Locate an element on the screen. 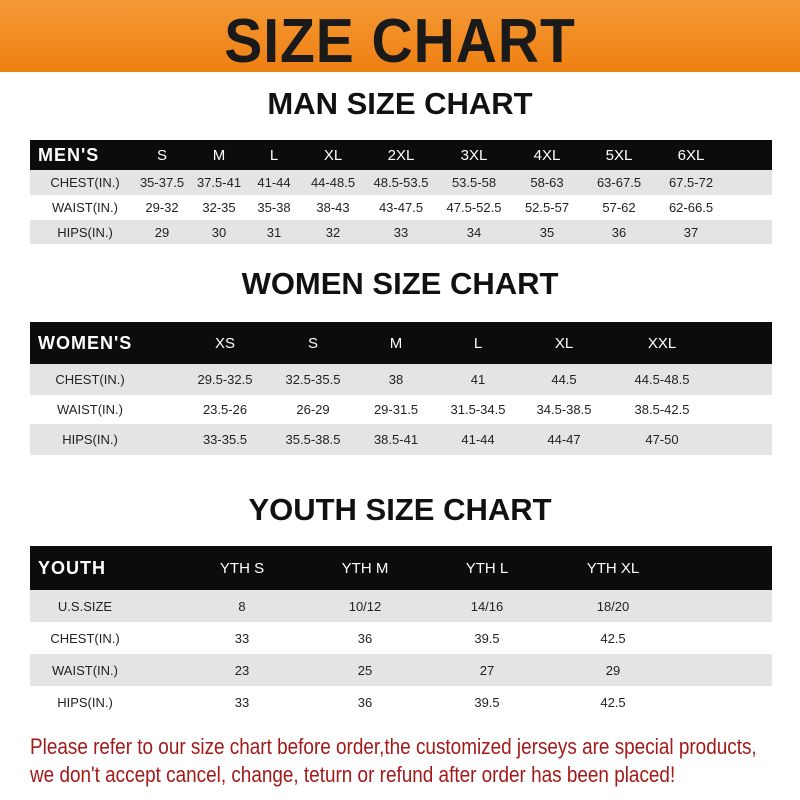 The width and height of the screenshot is (800, 800). table-cell: 32.5-35.5 is located at coordinates (313, 379).